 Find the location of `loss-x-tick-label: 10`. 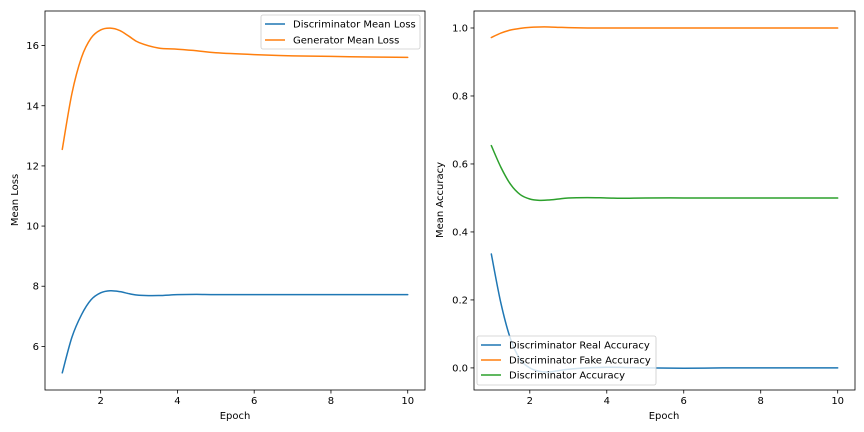

loss-x-tick-label: 10 is located at coordinates (407, 401).